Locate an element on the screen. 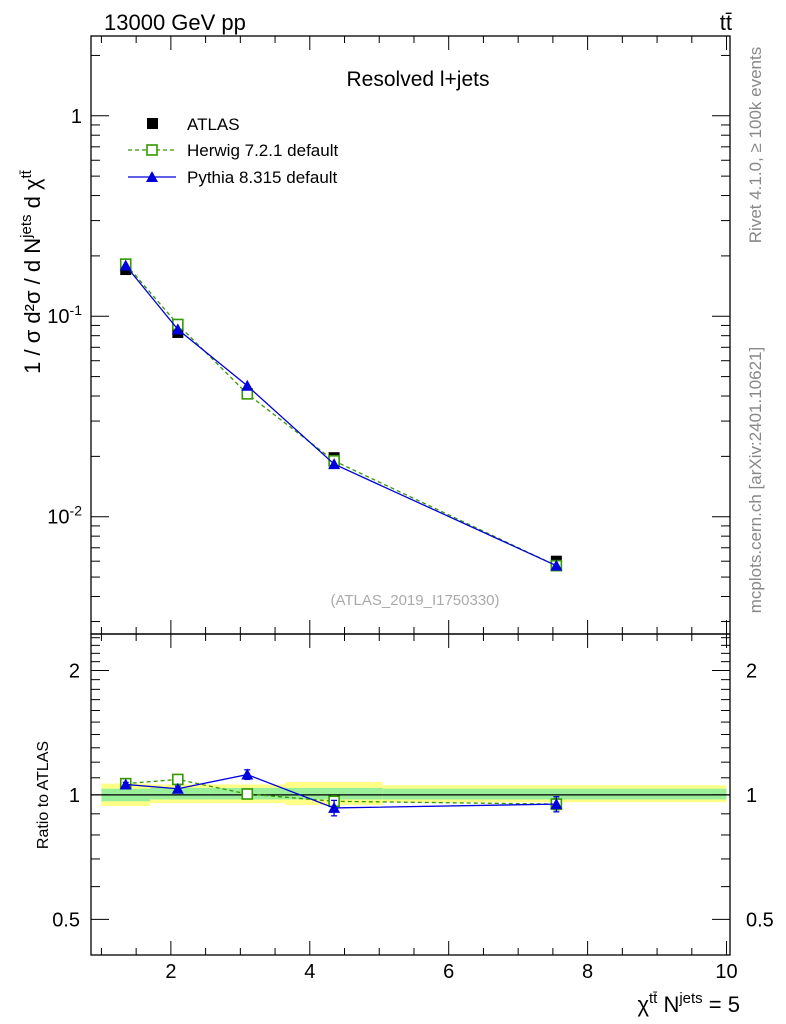  y-tick-label: 10⁻² is located at coordinates (64, 516).